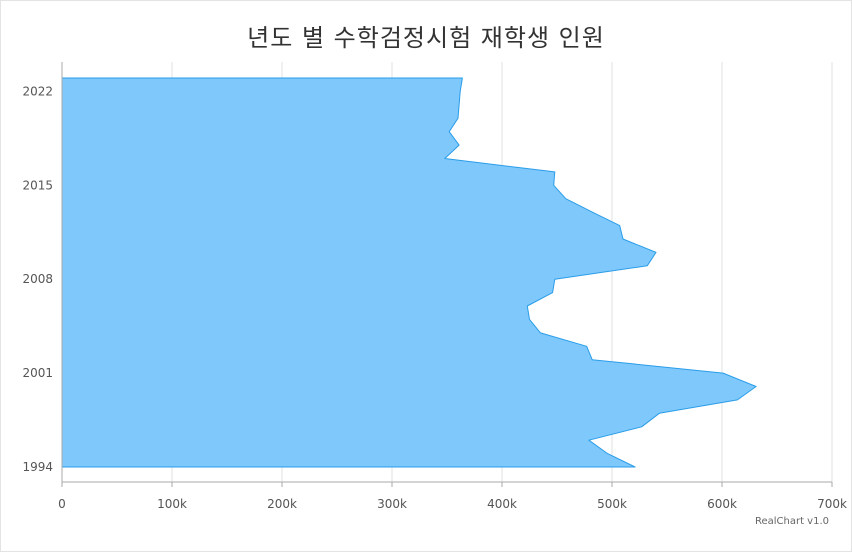 The height and width of the screenshot is (552, 852). I want to click on year-tick-label: 2022, so click(37, 91).